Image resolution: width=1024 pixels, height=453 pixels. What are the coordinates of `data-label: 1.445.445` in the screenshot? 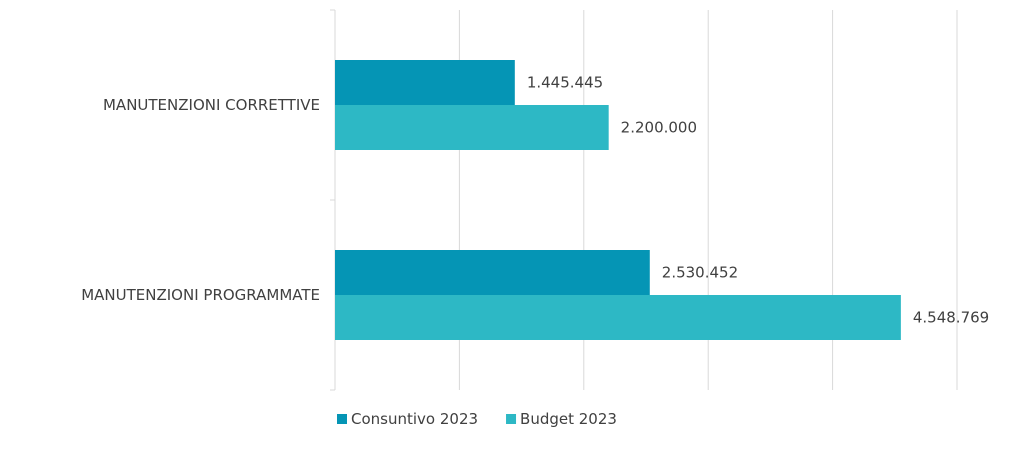 It's located at (565, 83).